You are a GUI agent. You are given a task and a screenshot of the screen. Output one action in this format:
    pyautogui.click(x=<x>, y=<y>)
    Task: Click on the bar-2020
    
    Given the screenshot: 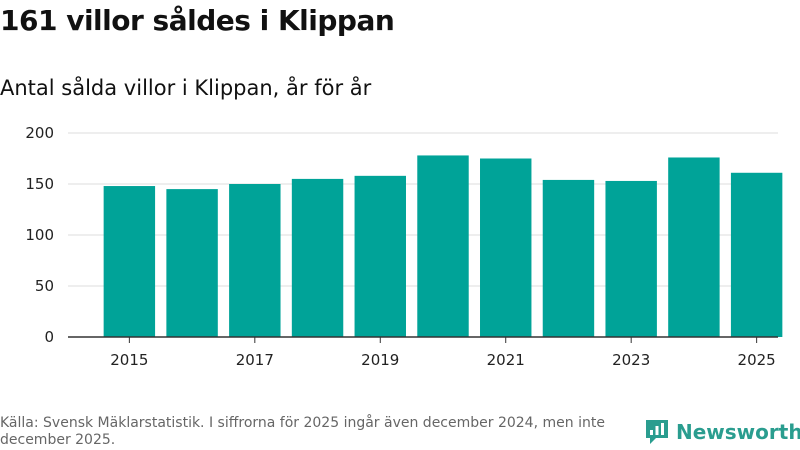 What is the action you would take?
    pyautogui.click(x=443, y=246)
    